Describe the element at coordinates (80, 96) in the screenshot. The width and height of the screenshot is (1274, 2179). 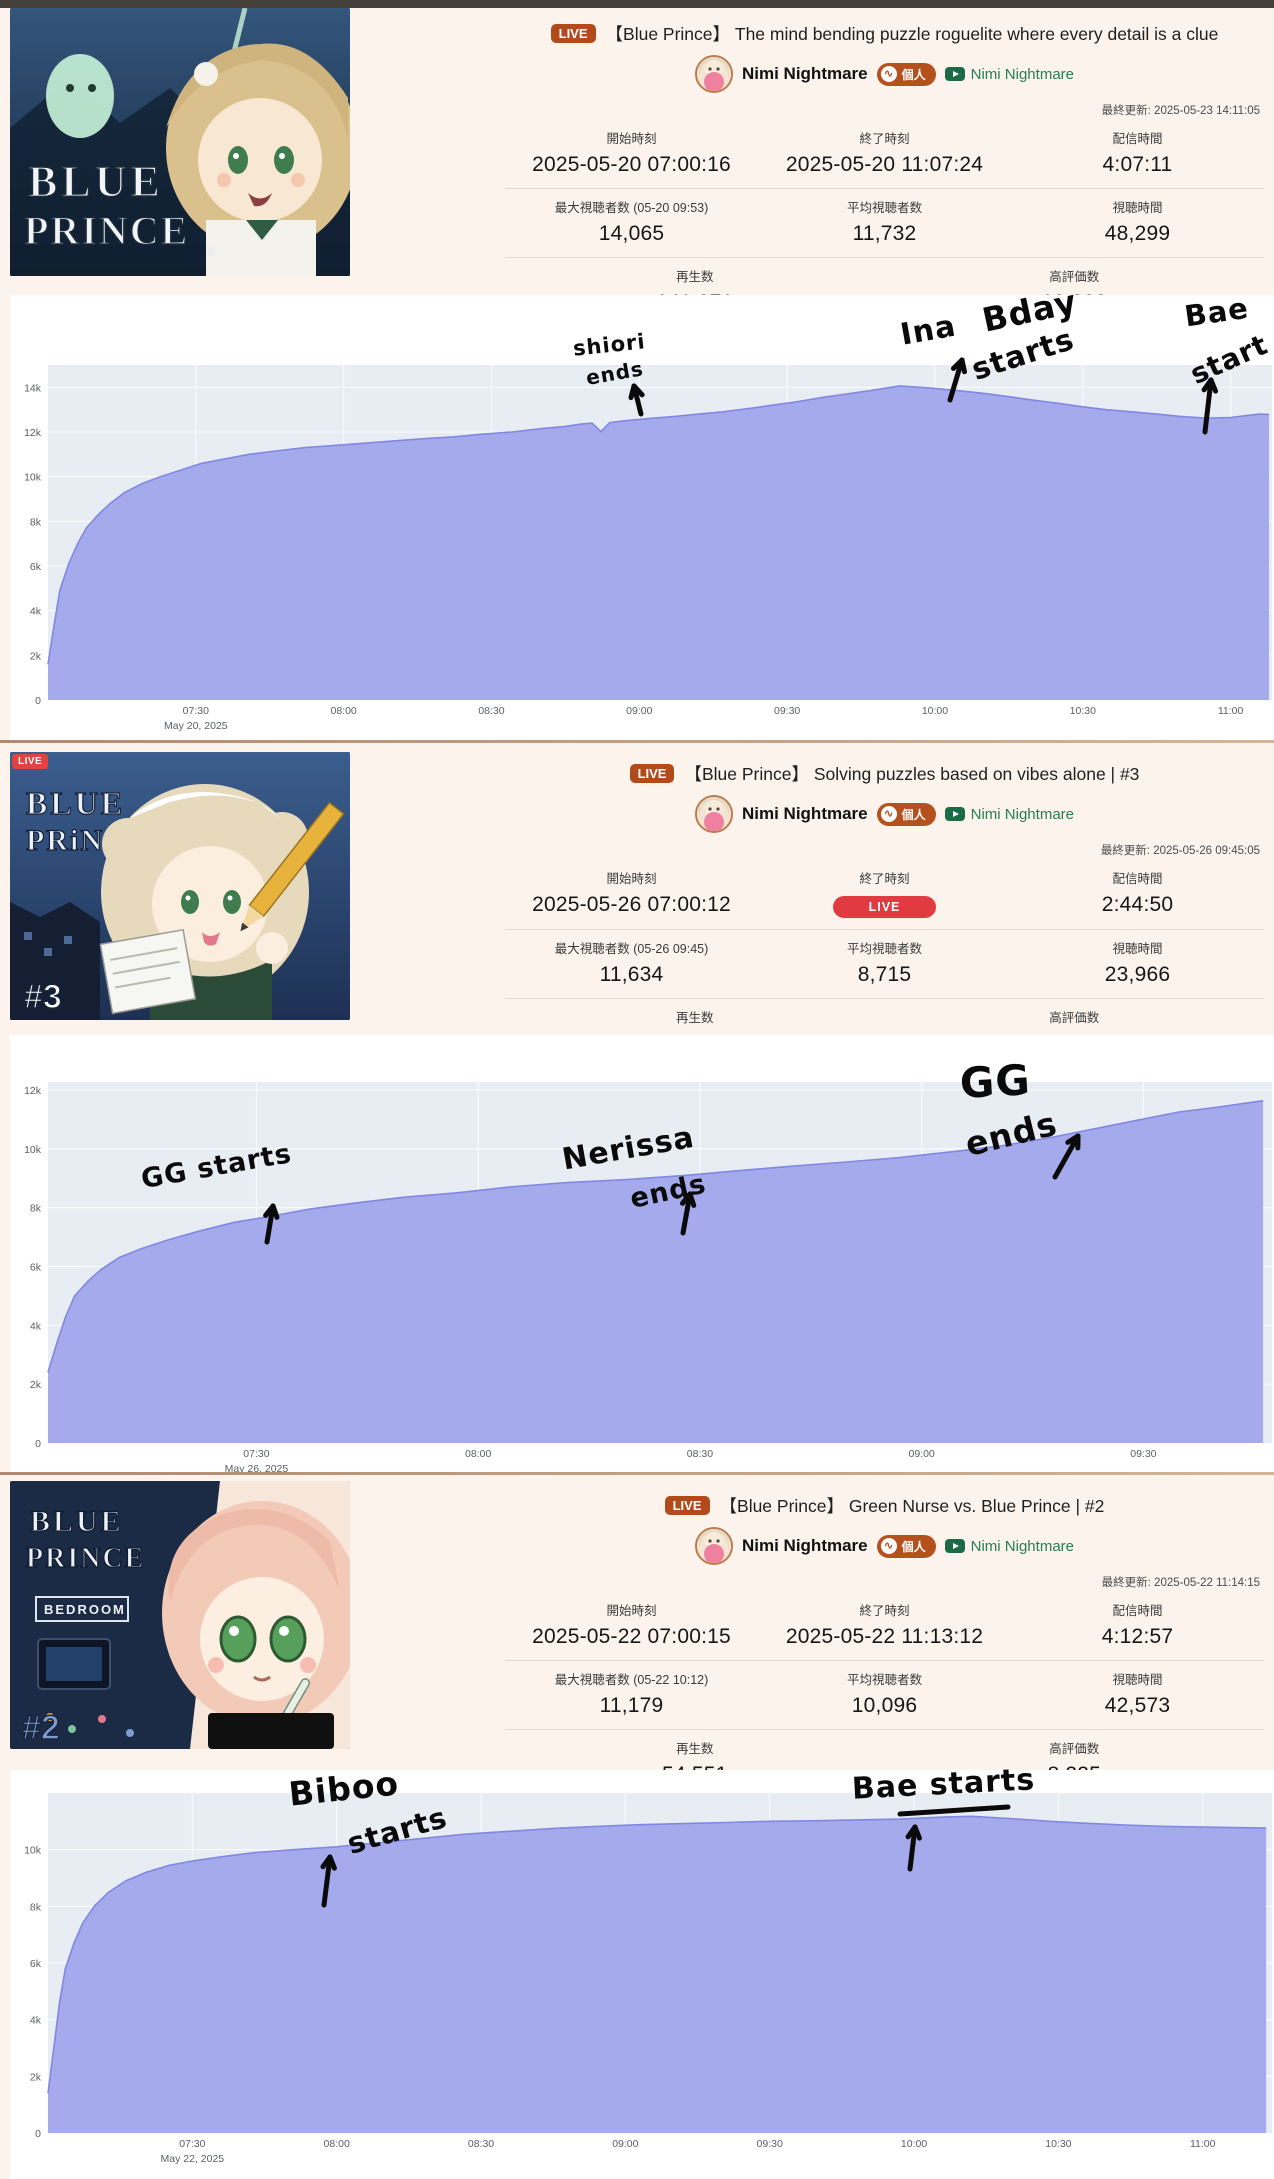
I see `ghost-icon` at that location.